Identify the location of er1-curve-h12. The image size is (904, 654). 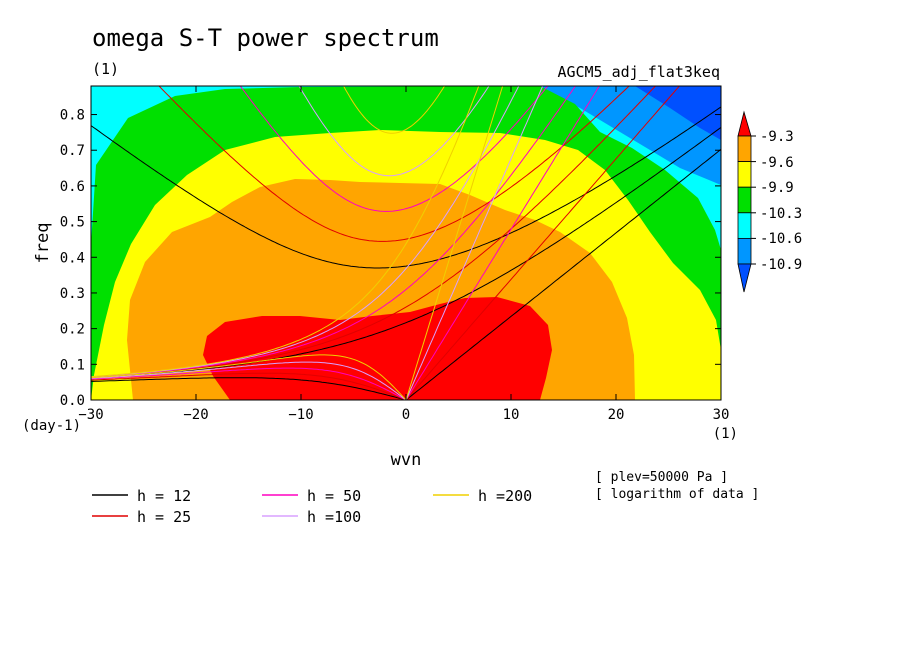
(249, 388).